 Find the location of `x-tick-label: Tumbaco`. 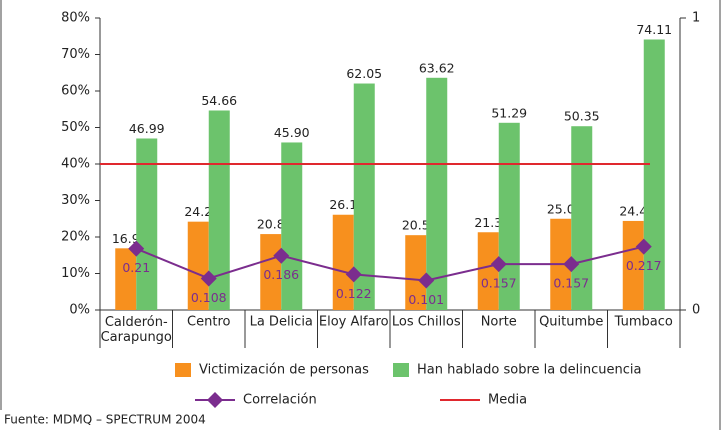

x-tick-label: Tumbaco is located at coordinates (643, 322).